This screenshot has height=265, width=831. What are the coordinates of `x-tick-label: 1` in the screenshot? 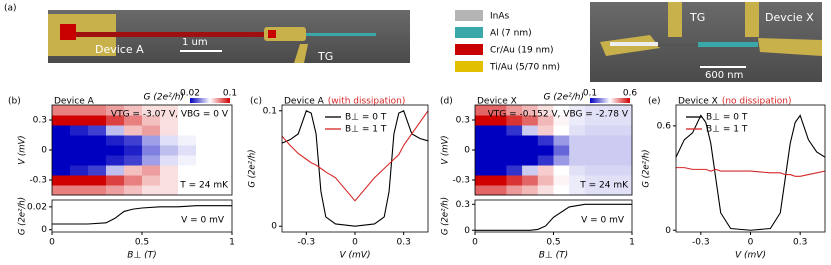 It's located at (232, 243).